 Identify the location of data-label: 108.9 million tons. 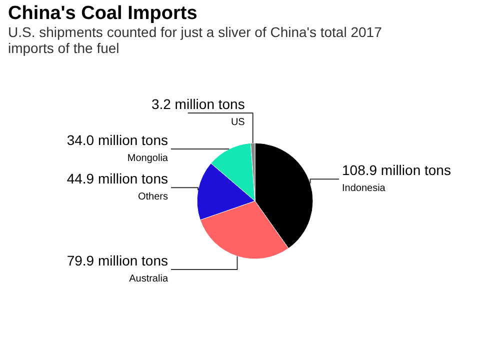
(396, 170).